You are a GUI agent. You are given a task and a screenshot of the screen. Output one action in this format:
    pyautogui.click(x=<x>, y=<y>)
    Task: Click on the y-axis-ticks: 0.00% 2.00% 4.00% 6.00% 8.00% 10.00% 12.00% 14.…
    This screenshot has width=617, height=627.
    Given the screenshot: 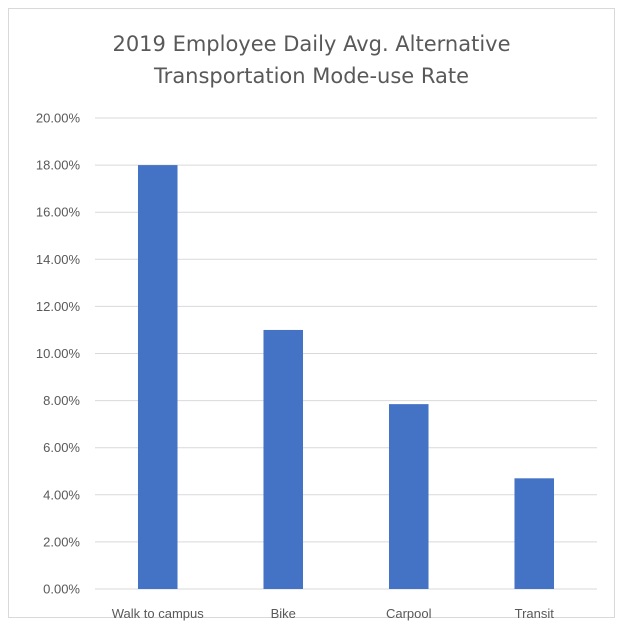 What is the action you would take?
    pyautogui.click(x=58, y=354)
    